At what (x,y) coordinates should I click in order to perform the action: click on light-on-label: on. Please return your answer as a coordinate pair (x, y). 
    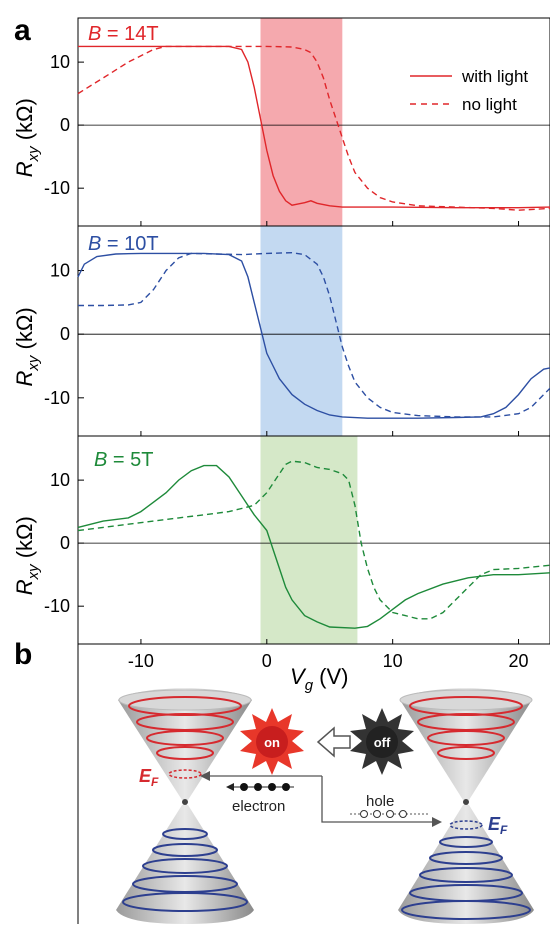
    Looking at the image, I should click on (272, 742).